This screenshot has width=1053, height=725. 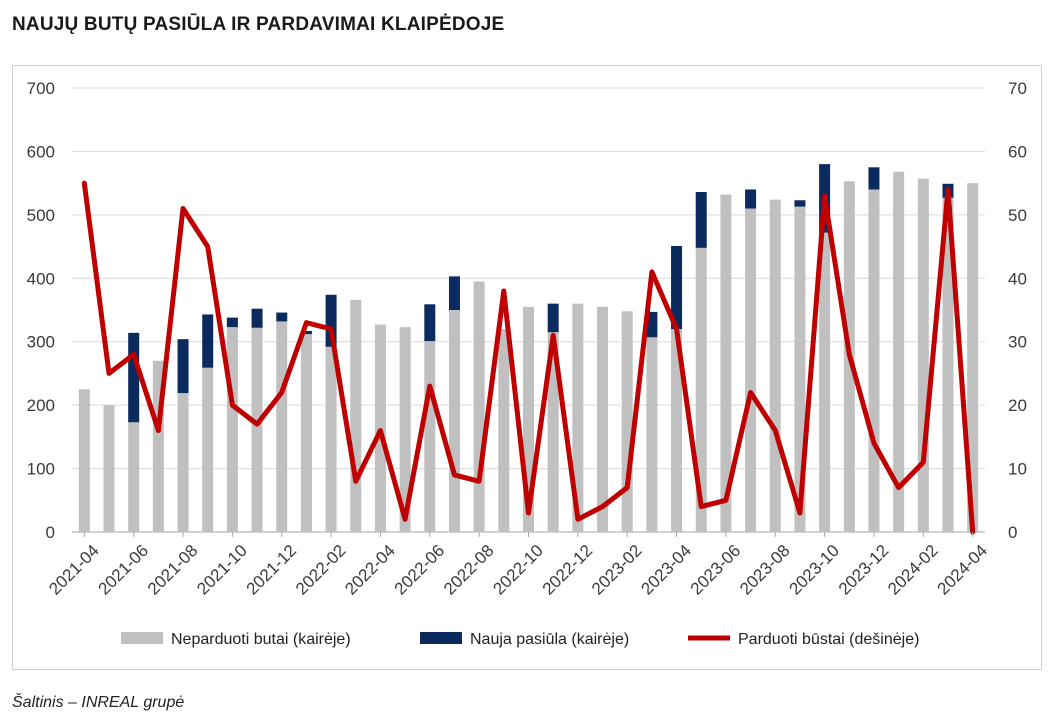 I want to click on y-right-tick-label: 70, so click(x=1017, y=88).